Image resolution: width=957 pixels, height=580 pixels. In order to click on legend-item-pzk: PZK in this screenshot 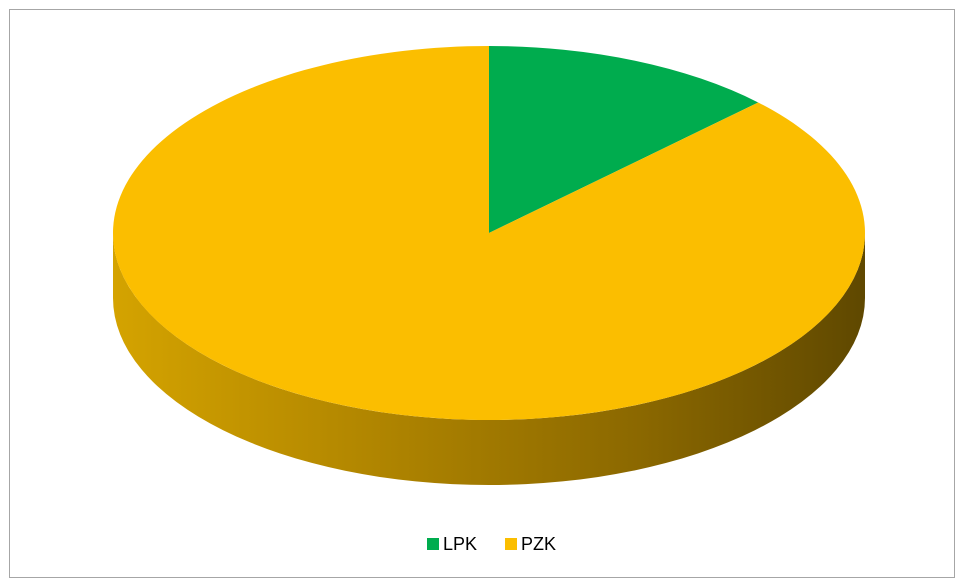, I will do `click(530, 544)`.